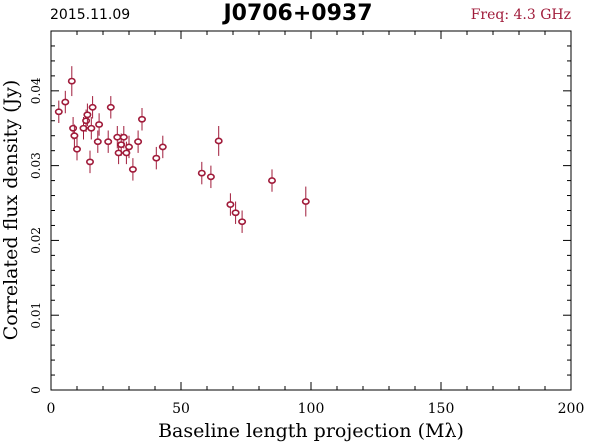 The width and height of the screenshot is (590, 443). What do you see at coordinates (296, 13) in the screenshot?
I see `source-title: J0706+0937` at bounding box center [296, 13].